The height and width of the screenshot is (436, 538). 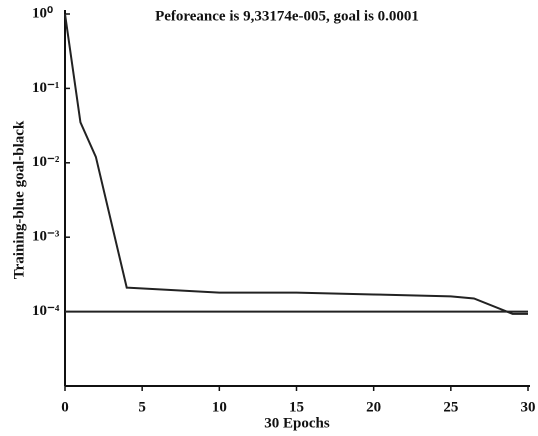 What do you see at coordinates (450, 407) in the screenshot?
I see `x-tick-label: 25` at bounding box center [450, 407].